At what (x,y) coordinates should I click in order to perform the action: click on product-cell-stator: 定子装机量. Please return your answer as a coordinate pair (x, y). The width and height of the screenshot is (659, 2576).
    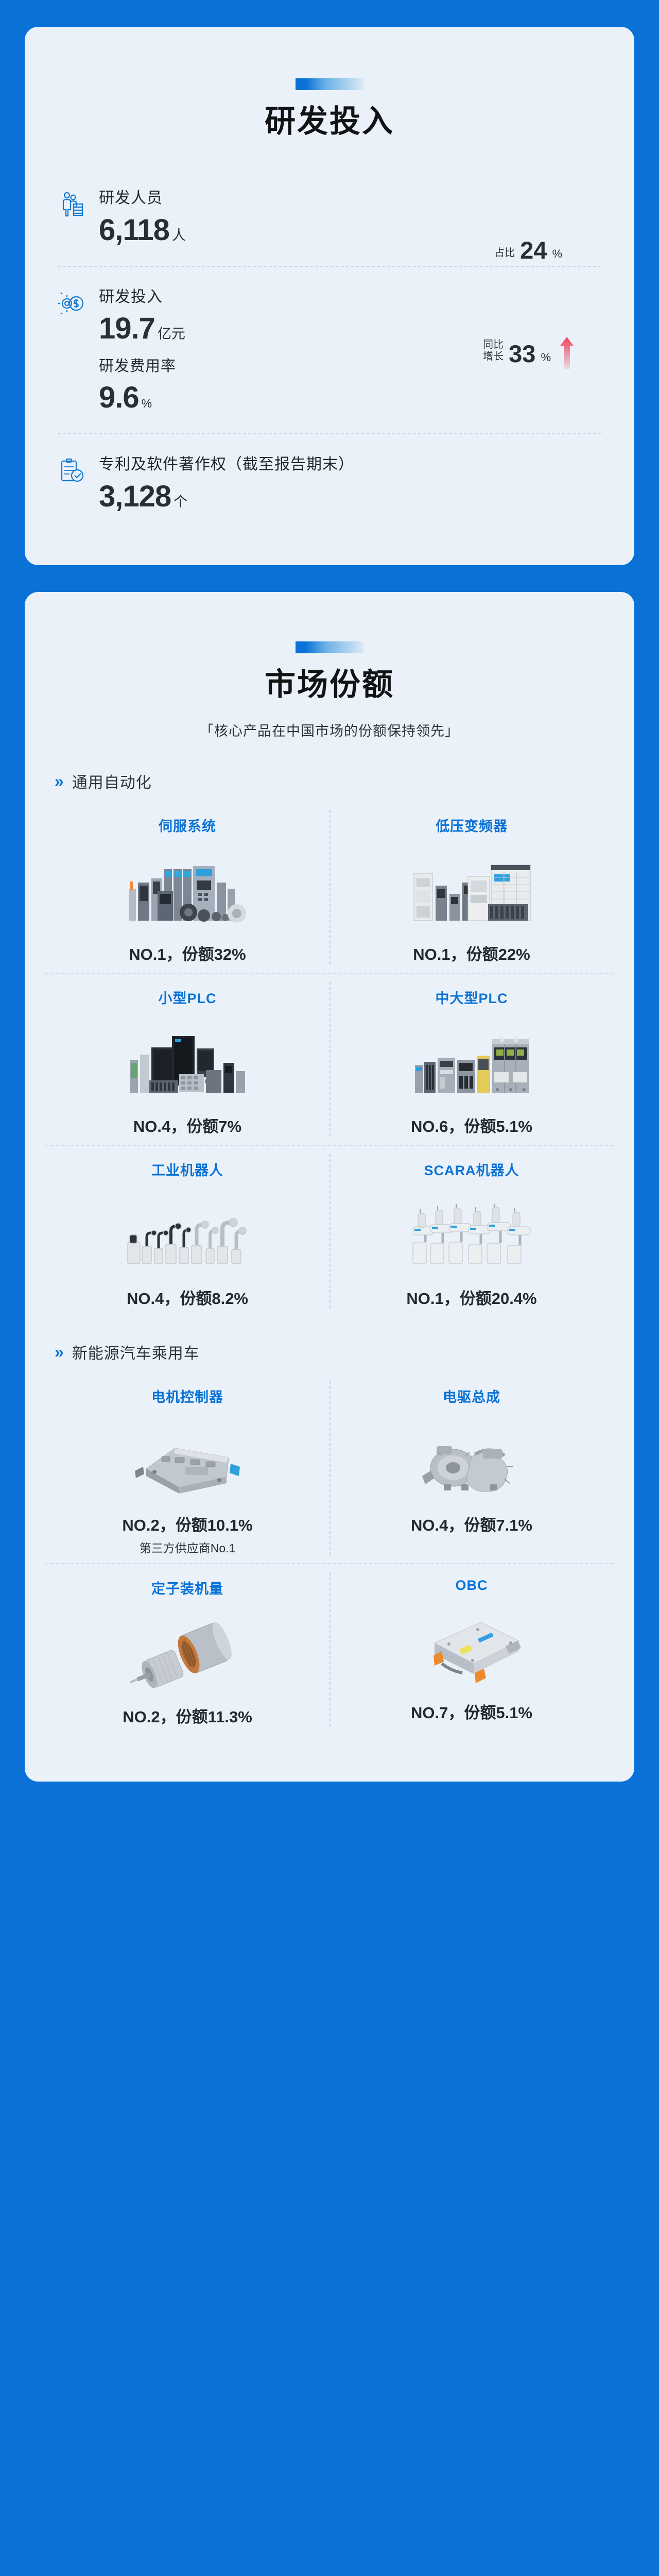
    Looking at the image, I should click on (188, 1654).